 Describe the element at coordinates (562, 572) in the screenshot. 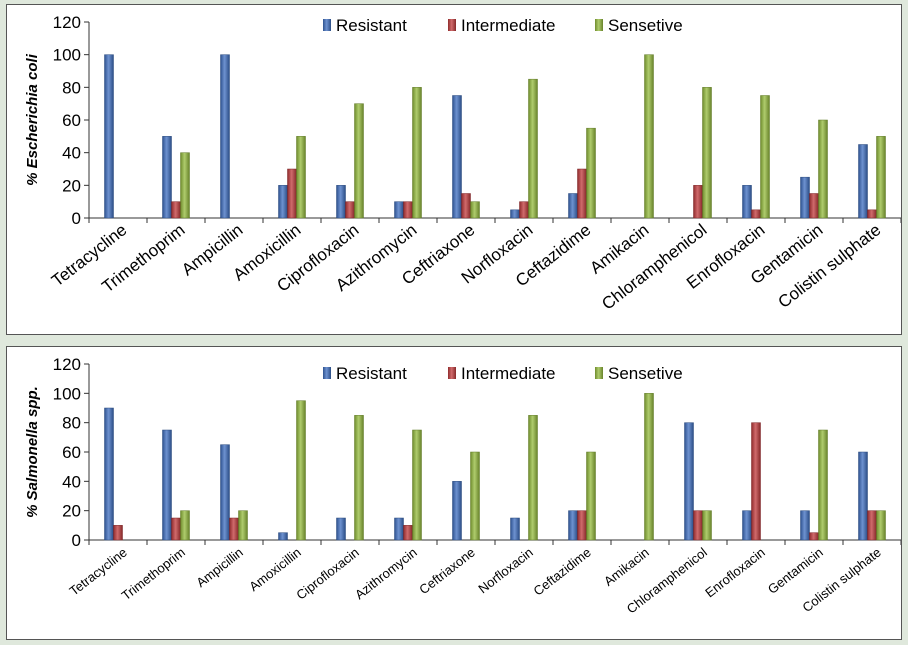

I see `category-label: Ceftazidime` at that location.